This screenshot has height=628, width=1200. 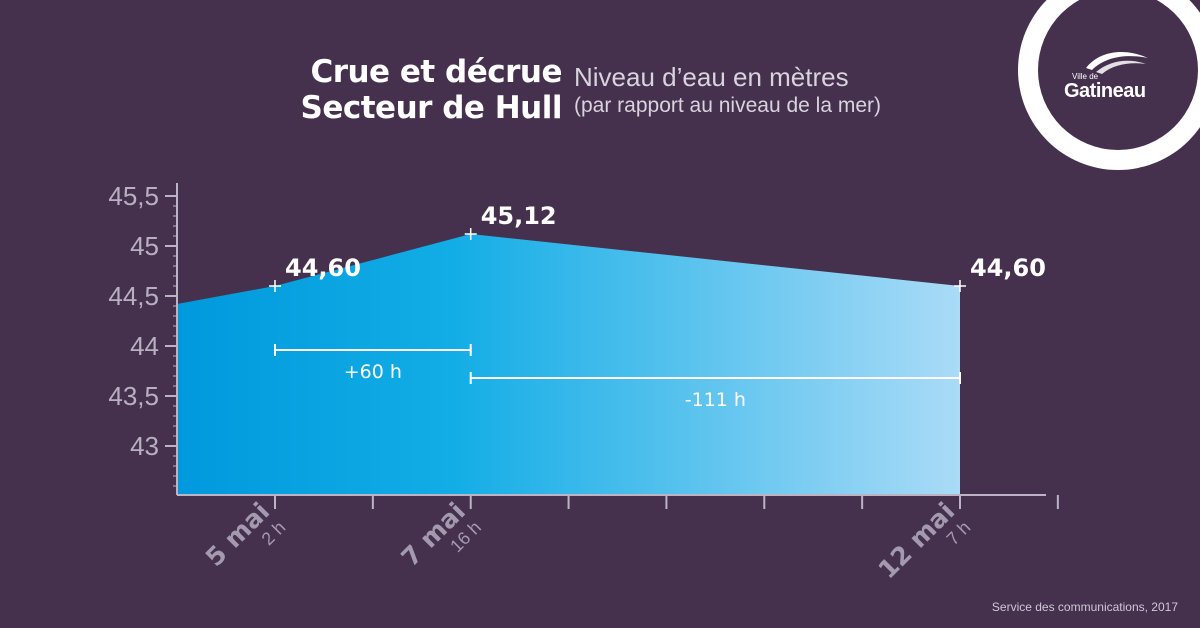 What do you see at coordinates (133, 196) in the screenshot?
I see `y-tick-label-5: 45,5` at bounding box center [133, 196].